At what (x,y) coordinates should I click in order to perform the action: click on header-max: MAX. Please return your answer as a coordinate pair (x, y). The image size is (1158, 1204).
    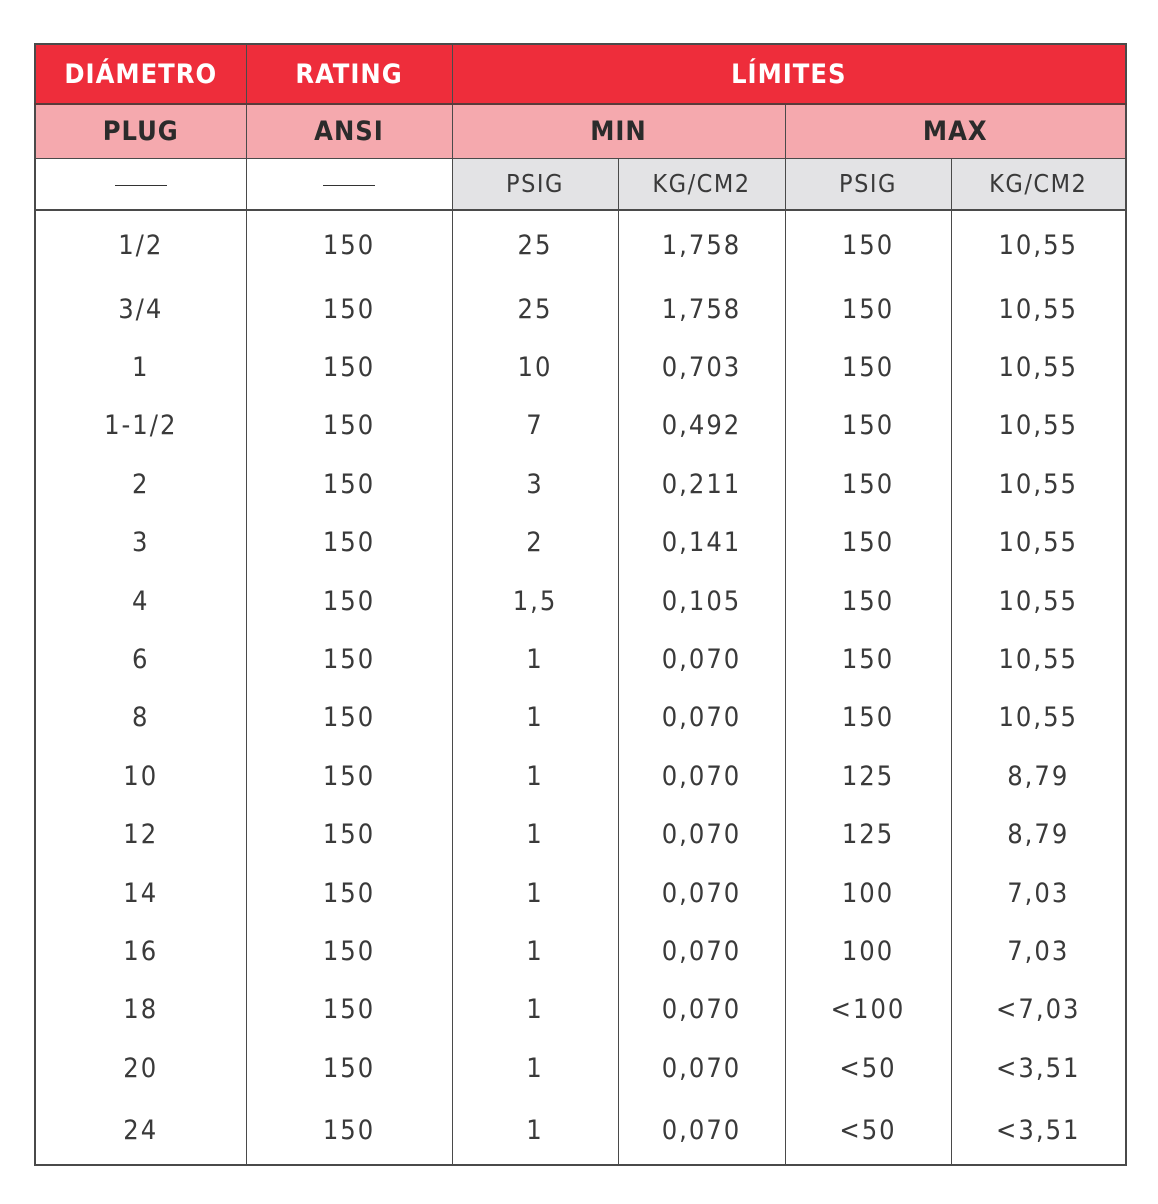
    Looking at the image, I should click on (955, 131).